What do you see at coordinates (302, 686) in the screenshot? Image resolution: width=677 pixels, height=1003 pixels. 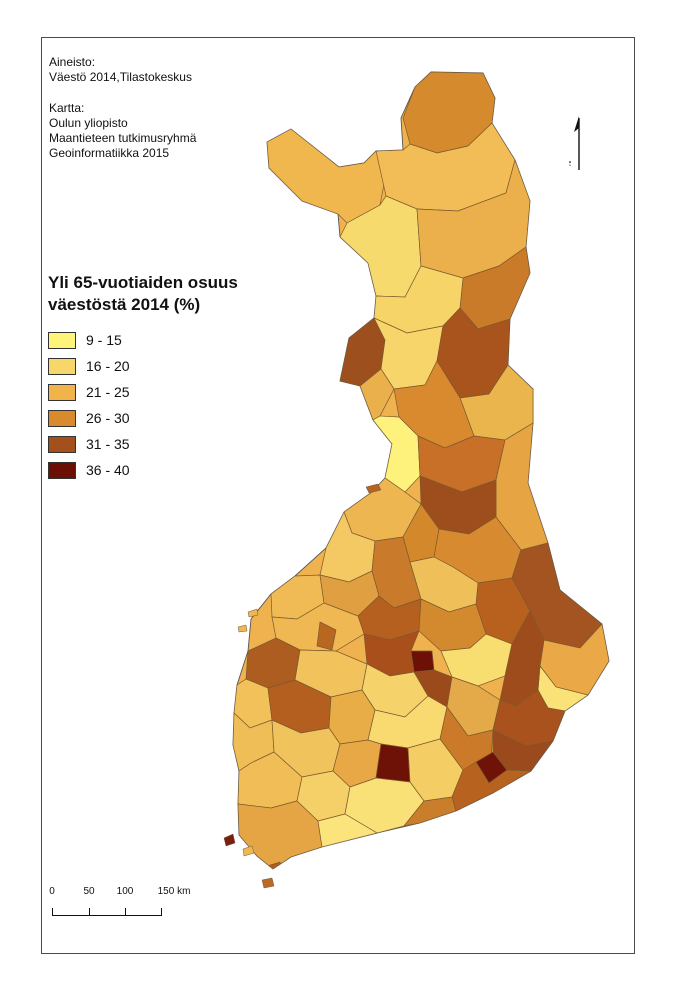 I see `coastal-islands` at bounding box center [302, 686].